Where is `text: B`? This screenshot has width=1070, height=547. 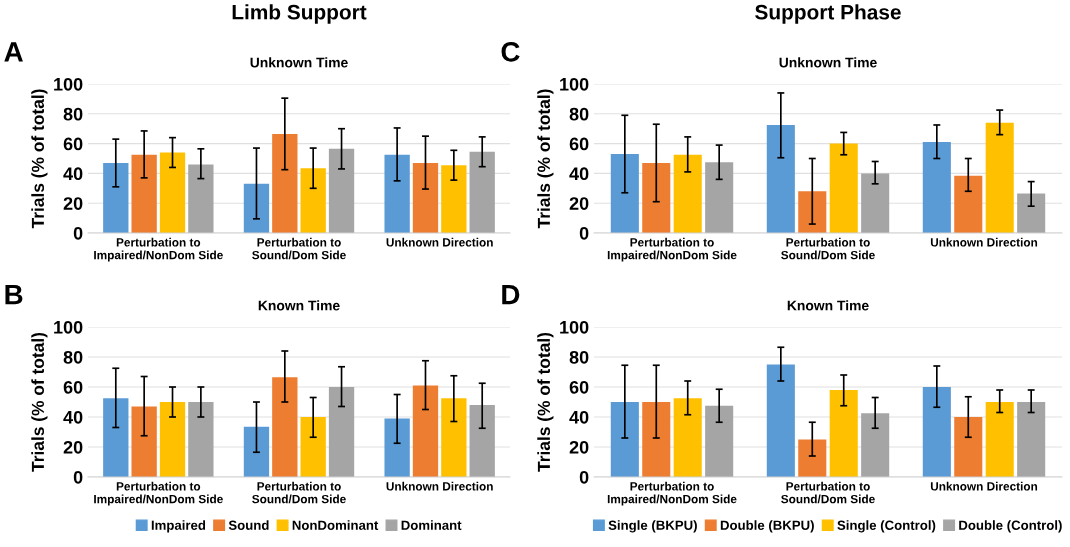 text: B is located at coordinates (14, 295).